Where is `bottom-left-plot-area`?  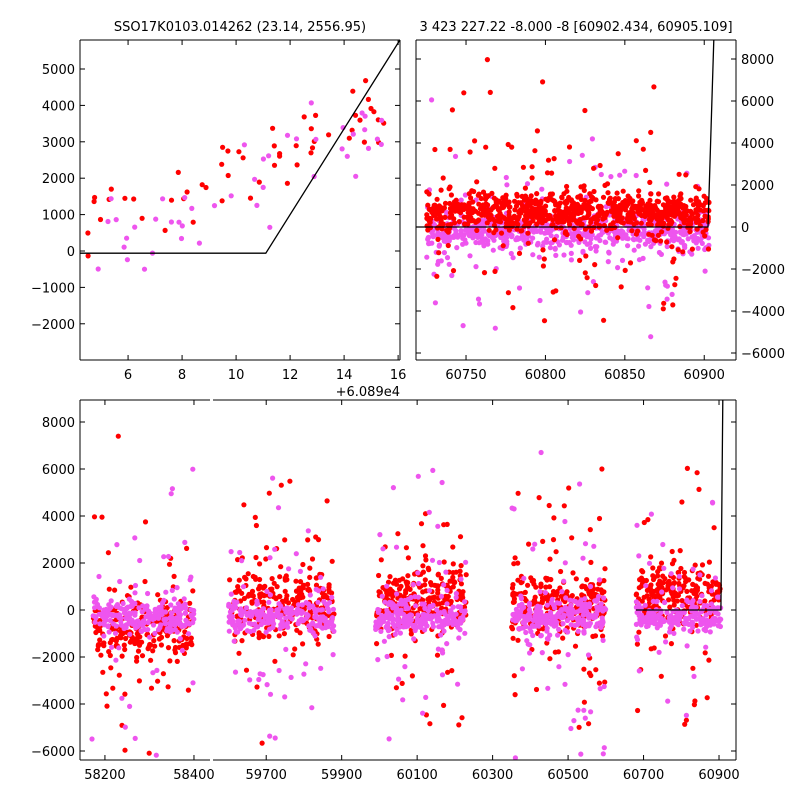
bottom-left-plot-area is located at coordinates (143, 595).